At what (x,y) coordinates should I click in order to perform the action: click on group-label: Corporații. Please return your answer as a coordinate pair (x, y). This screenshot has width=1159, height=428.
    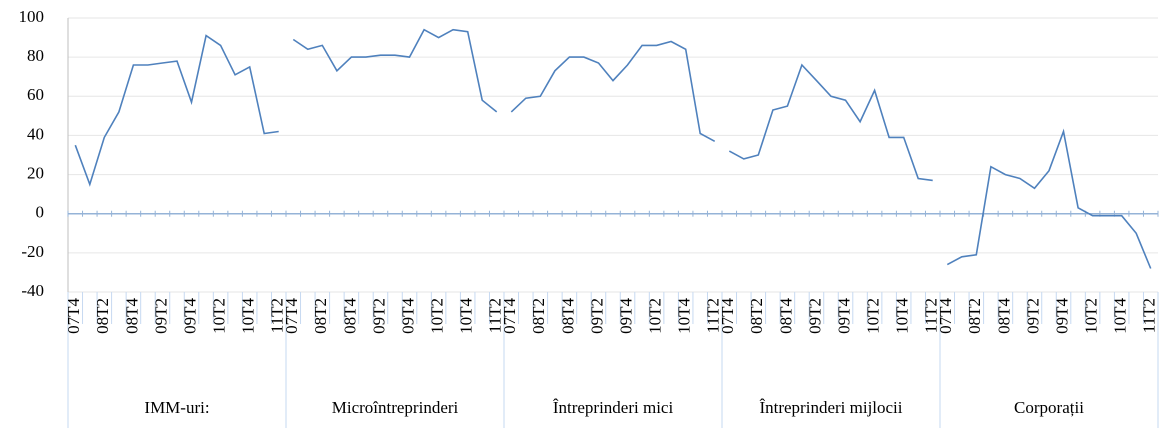
    Looking at the image, I should click on (1049, 407).